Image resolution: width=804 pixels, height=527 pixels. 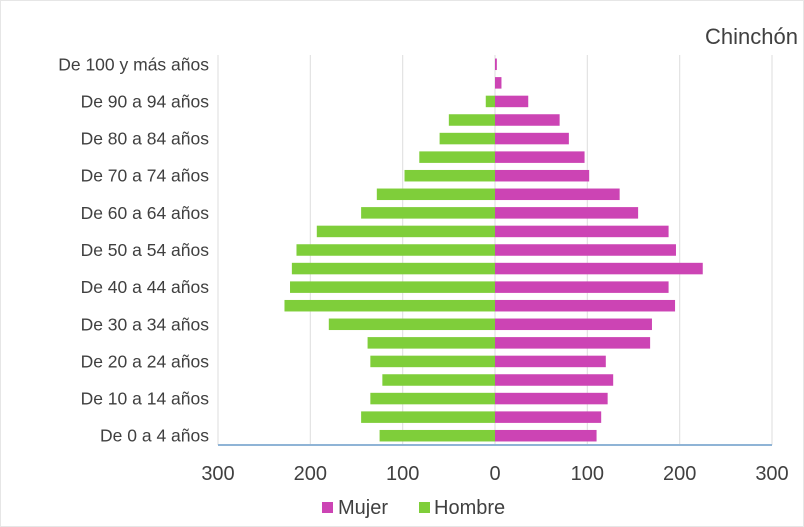 What do you see at coordinates (145, 139) in the screenshot?
I see `category-label: De 80 a 84 años` at bounding box center [145, 139].